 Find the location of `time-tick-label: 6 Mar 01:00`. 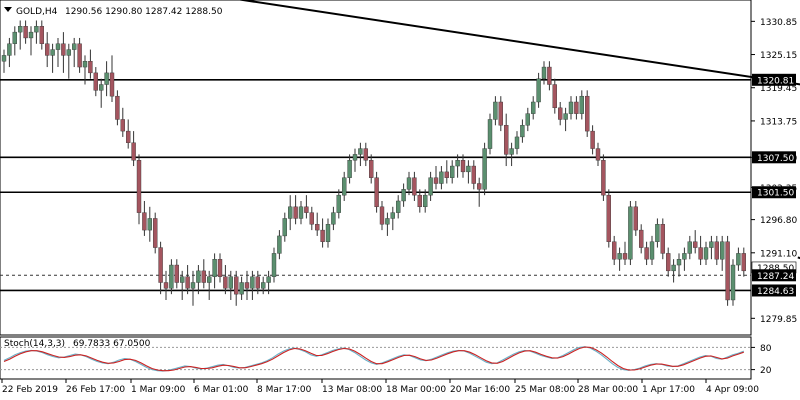

time-tick-label: 6 Mar 01:00 is located at coordinates (221, 390).